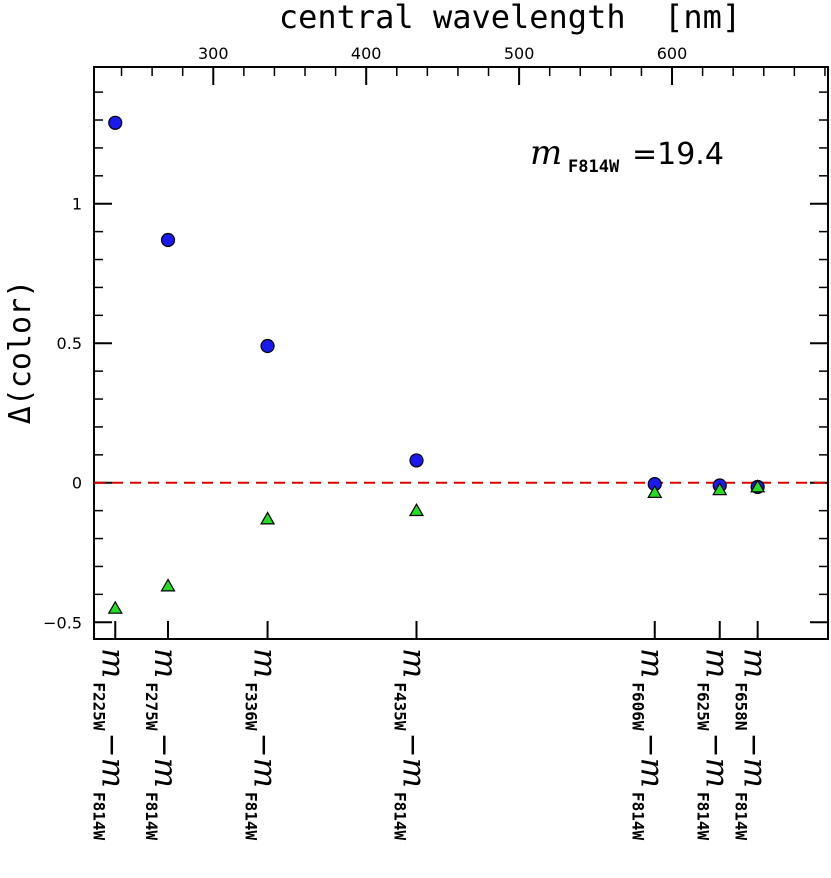 The height and width of the screenshot is (878, 831). What do you see at coordinates (703, 706) in the screenshot?
I see `category-filter: F625W` at bounding box center [703, 706].